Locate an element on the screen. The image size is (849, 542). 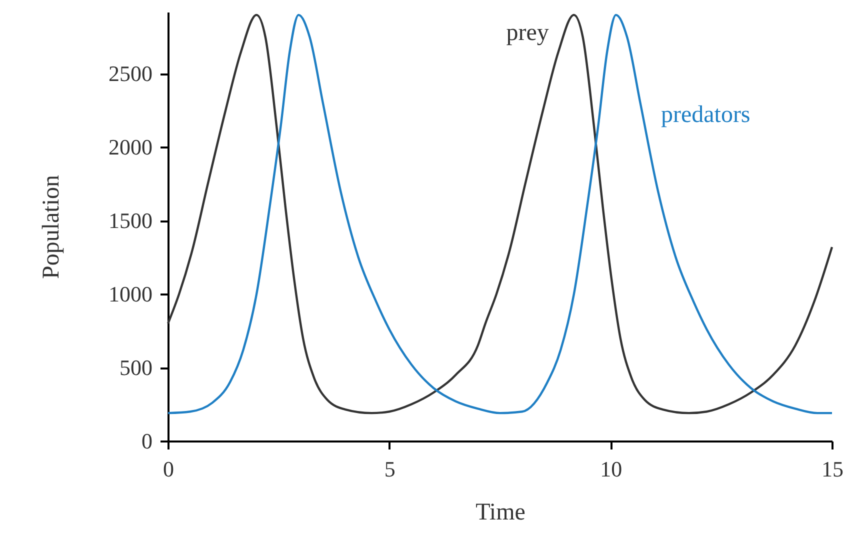
series-label: prey is located at coordinates (527, 33).